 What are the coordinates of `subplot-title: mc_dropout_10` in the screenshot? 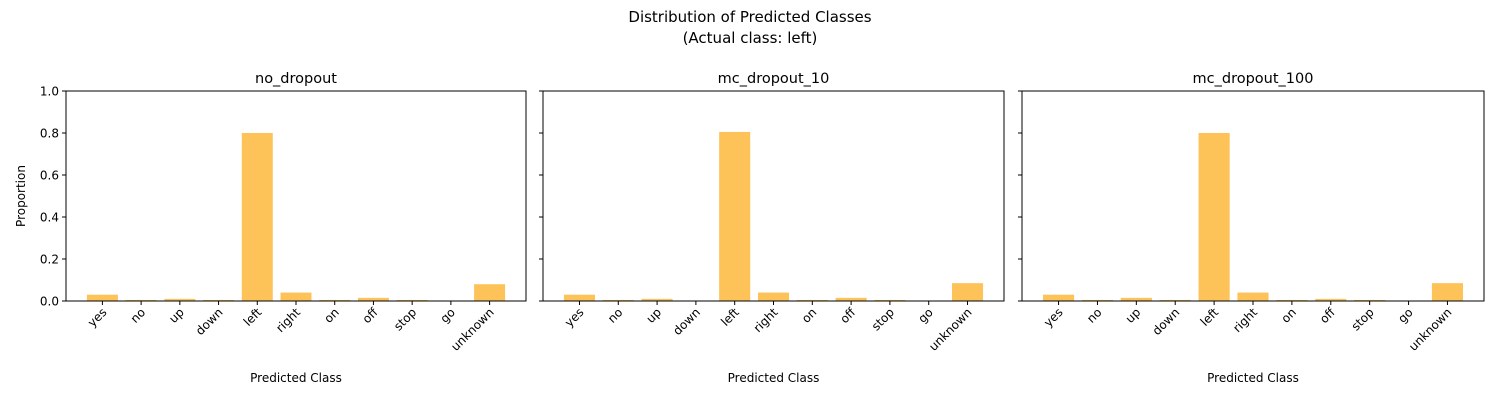 It's located at (774, 79).